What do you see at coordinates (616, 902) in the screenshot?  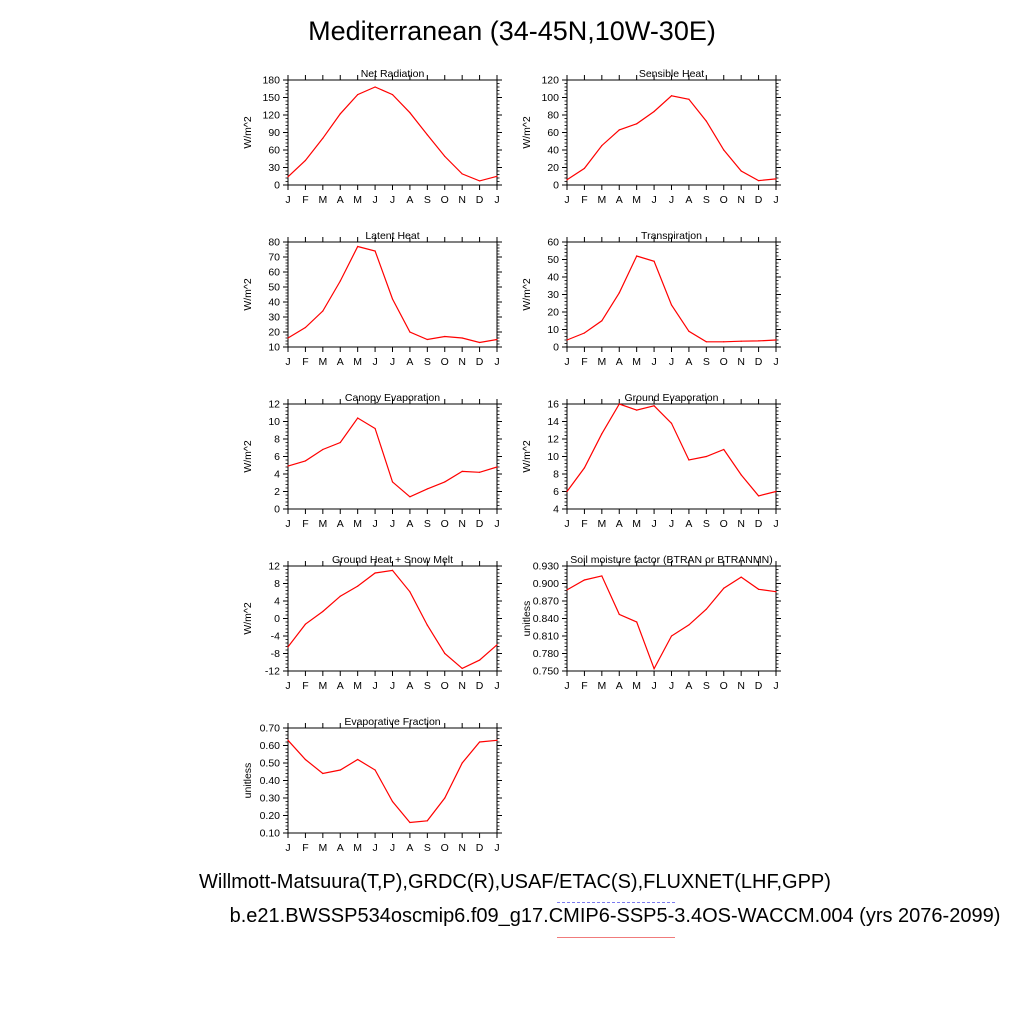 I see `observations-legend-line` at bounding box center [616, 902].